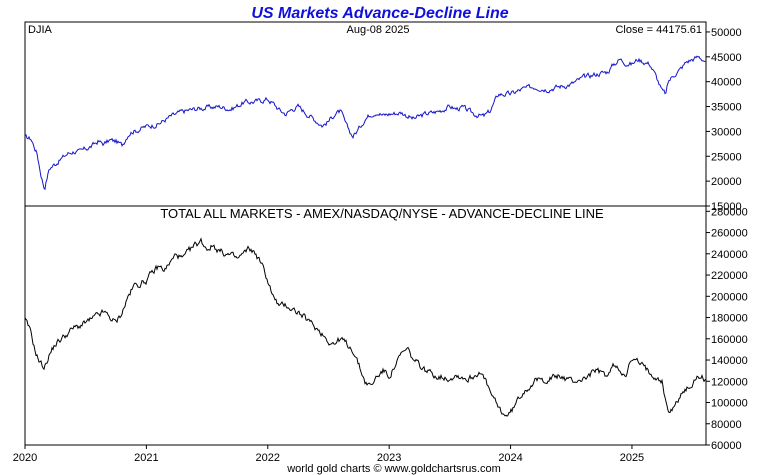 Image resolution: width=760 pixels, height=475 pixels. Describe the element at coordinates (328, 454) in the screenshot. I see `x-axis: 2020 2021 2022 2023 2024 2025` at that location.